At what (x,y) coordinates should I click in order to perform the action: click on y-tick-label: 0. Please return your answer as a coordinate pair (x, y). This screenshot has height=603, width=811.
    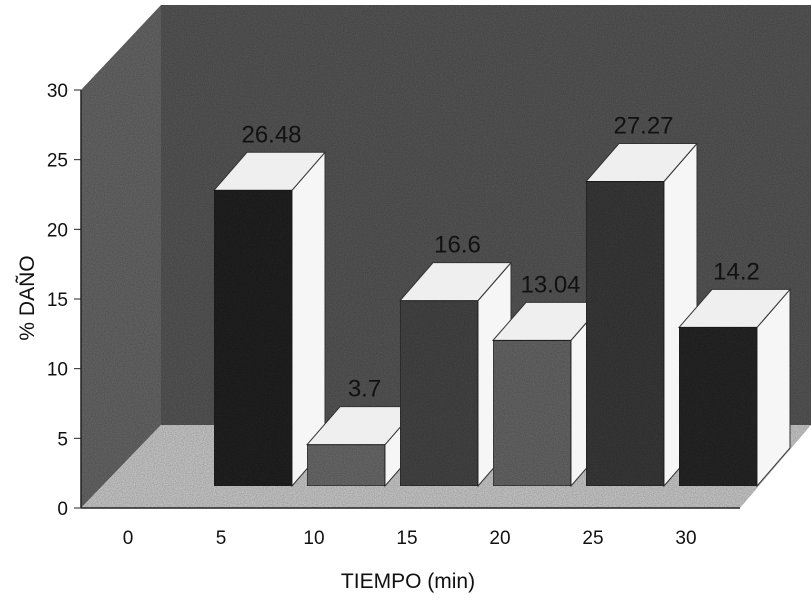
    Looking at the image, I should click on (62, 509).